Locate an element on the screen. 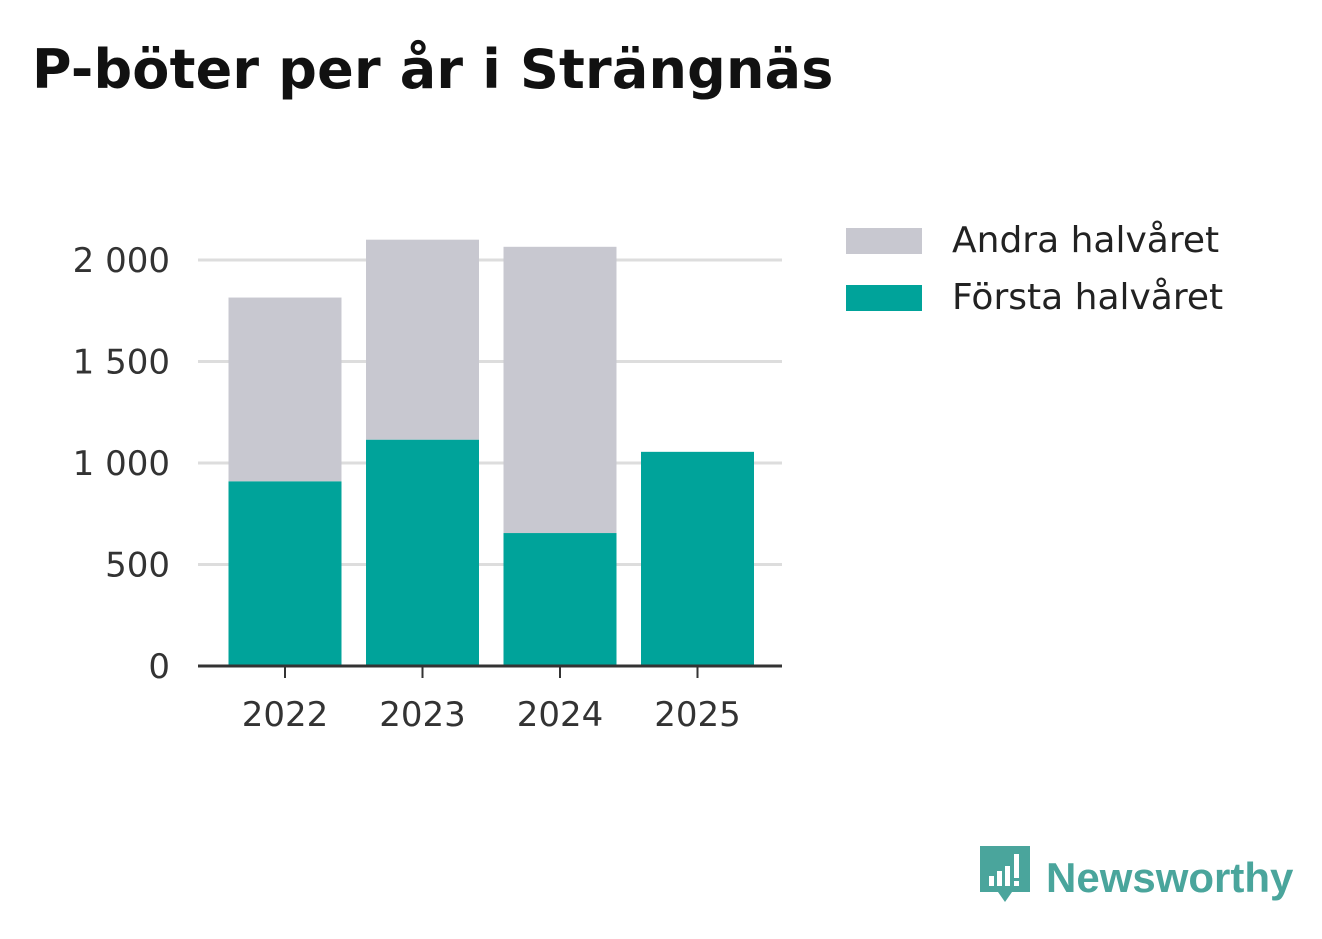 The height and width of the screenshot is (939, 1322). y-tick-label-1000: 1 000 is located at coordinates (121, 464).